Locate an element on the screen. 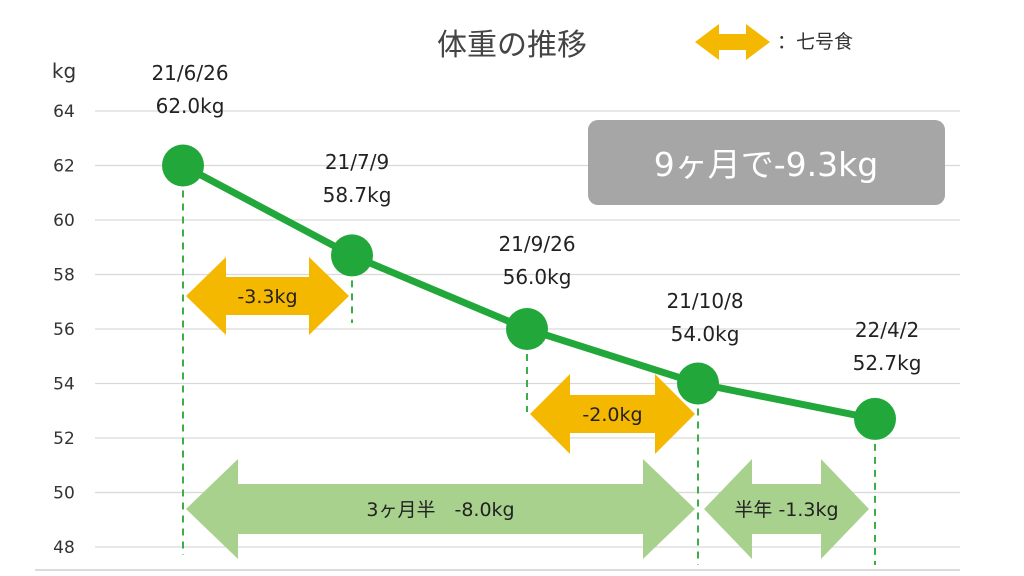 The width and height of the screenshot is (1024, 576). point-value-label: 54.0kg is located at coordinates (705, 334).